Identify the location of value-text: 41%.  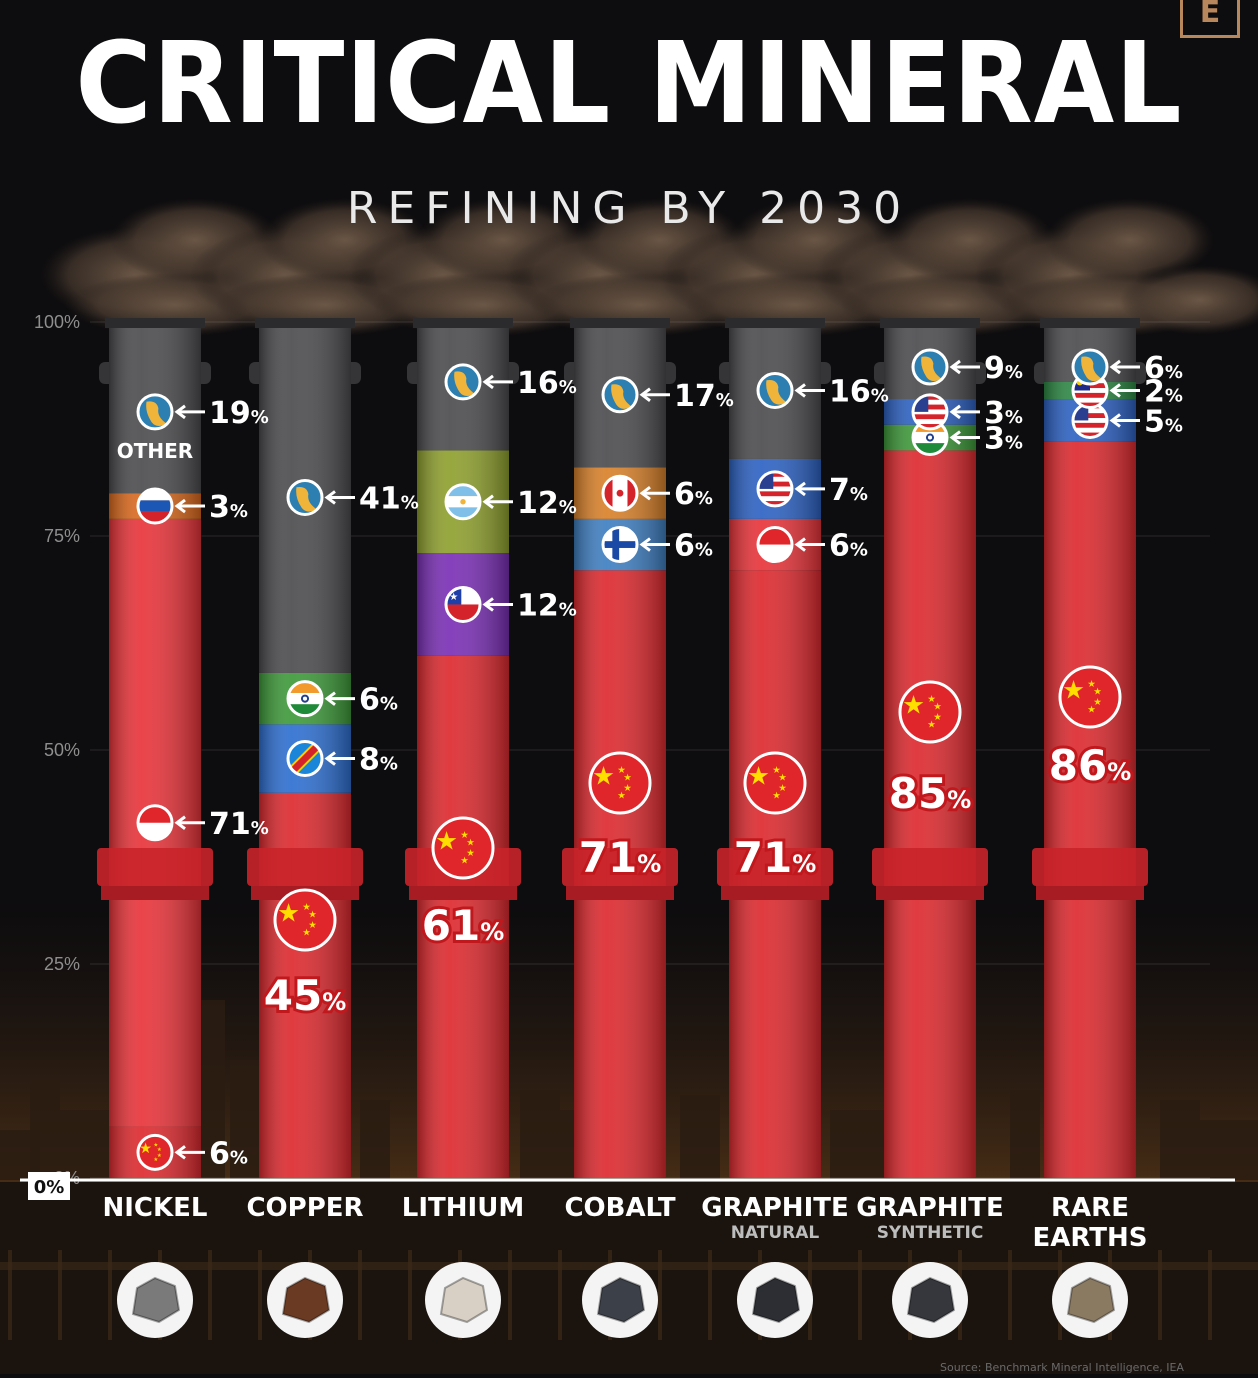
(389, 498).